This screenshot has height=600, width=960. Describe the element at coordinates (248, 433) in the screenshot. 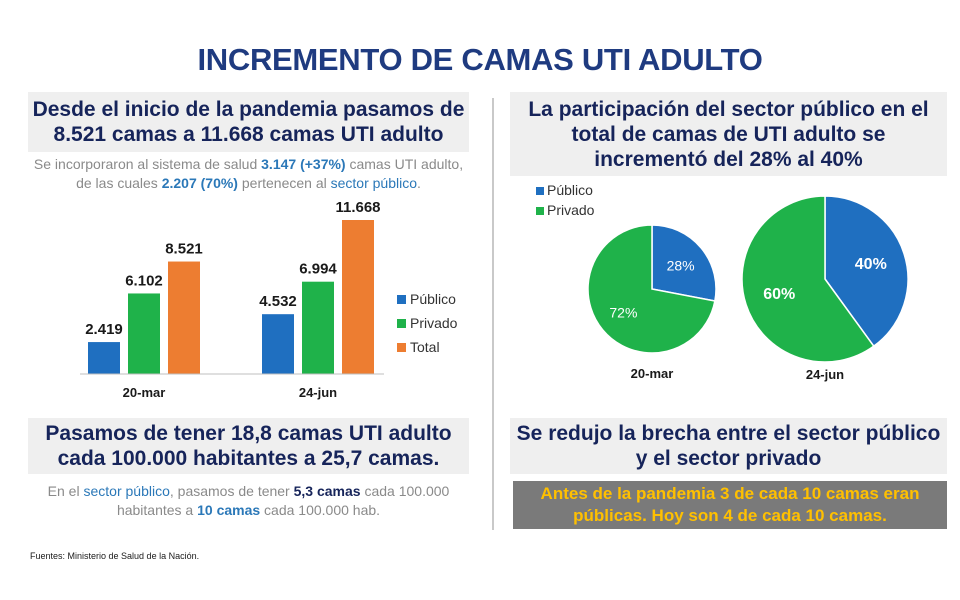

I see `rate-heading-line1: Pasamos de tener 18,8 camas UTI adulto` at that location.